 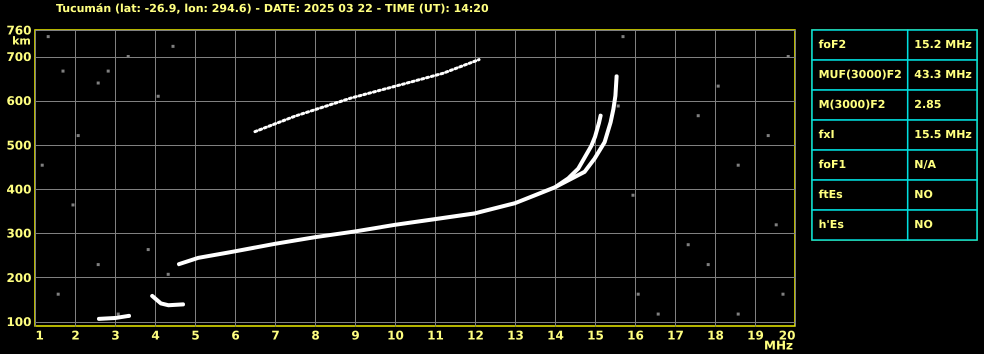 I want to click on x-axis-title: MHz, so click(x=778, y=345).